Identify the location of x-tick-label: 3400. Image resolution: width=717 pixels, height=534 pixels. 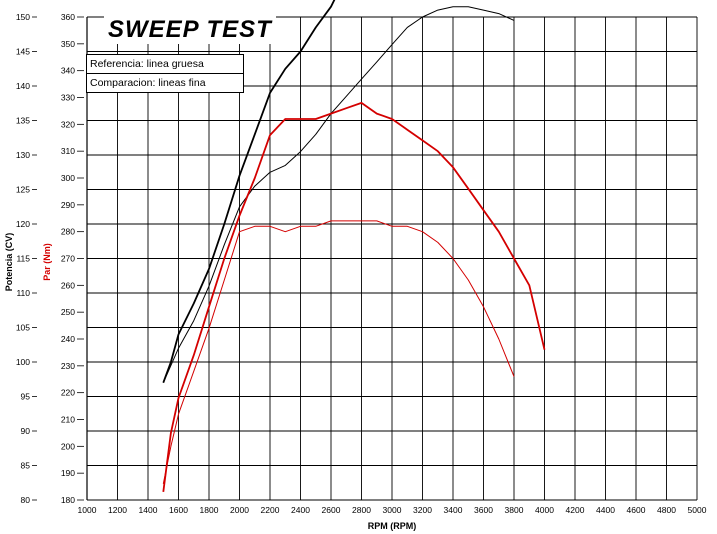
(453, 510).